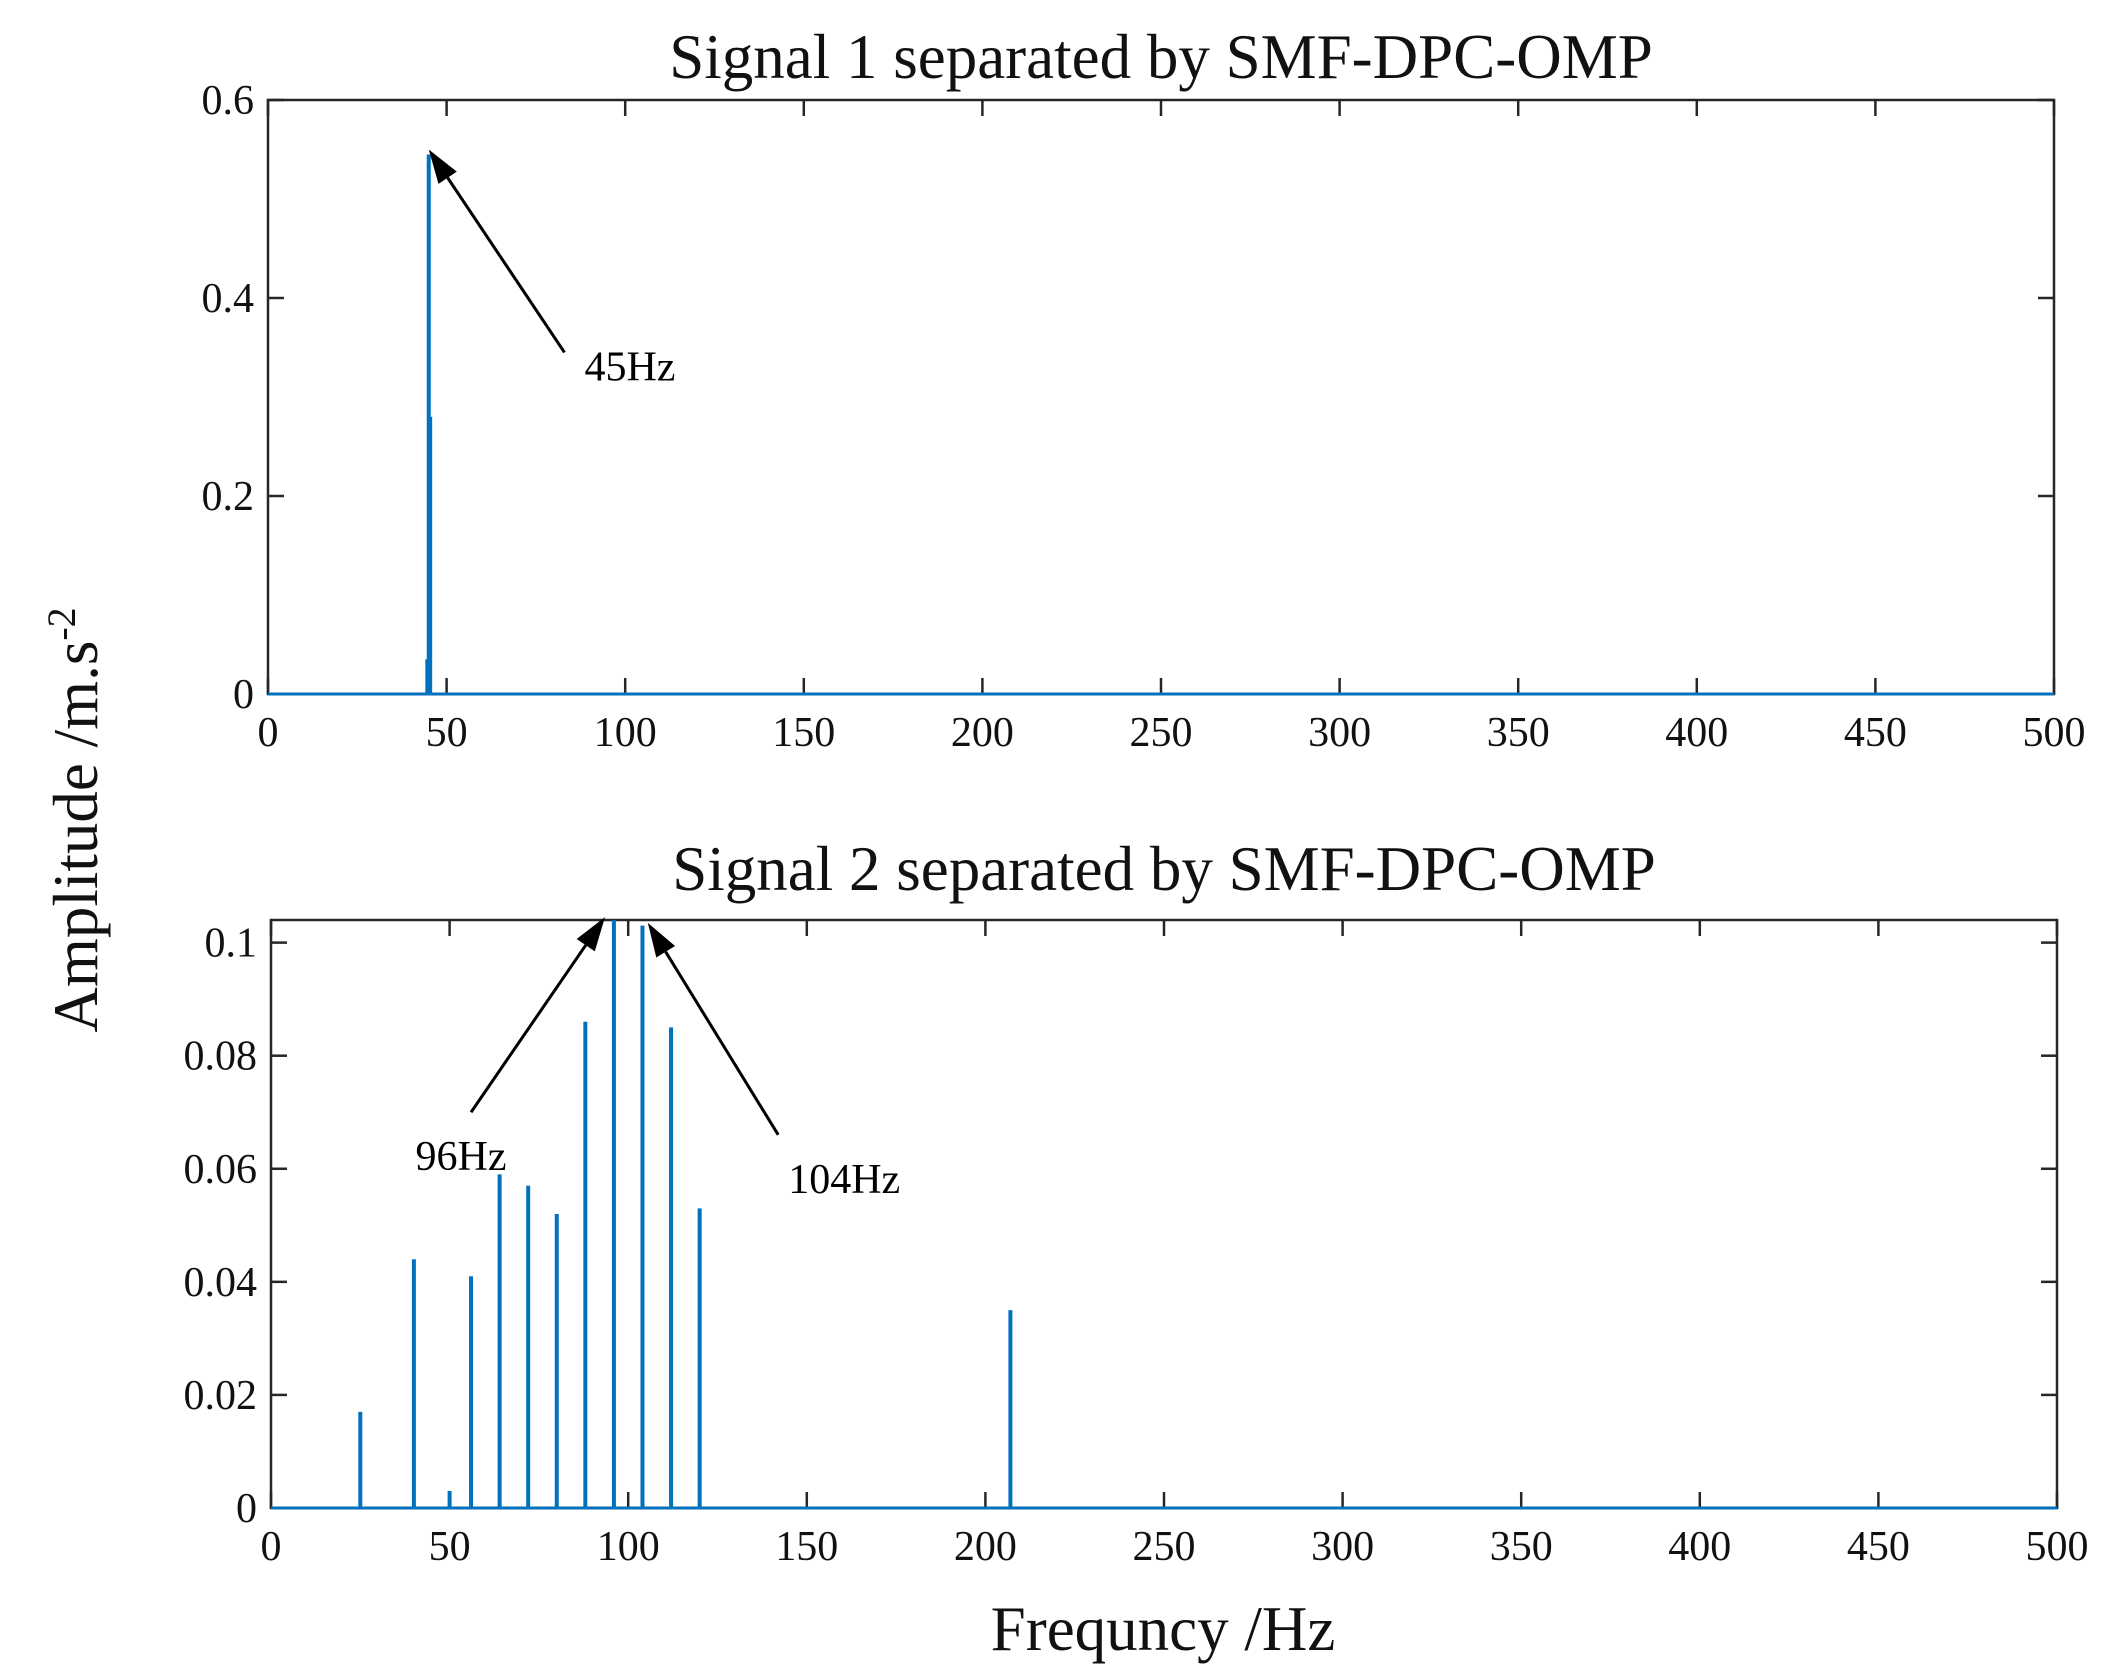 This screenshot has height=1678, width=2103. I want to click on x-axis-label: Frequncy /Hz, so click(1163, 1629).